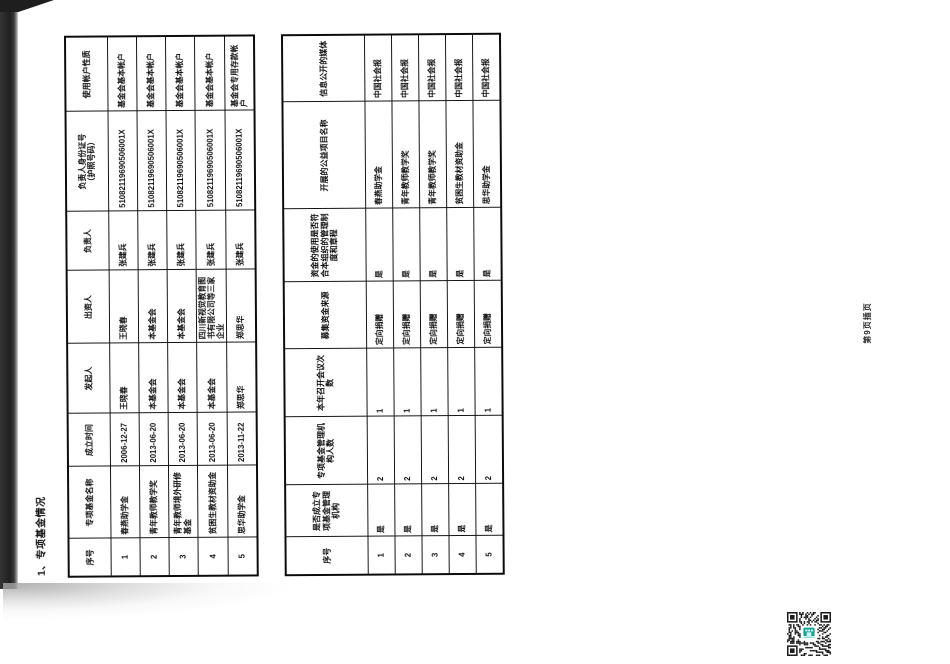  Describe the element at coordinates (324, 245) in the screenshot. I see `column-header: 资金的使用是否符合本组织的管理制度和章程` at that location.